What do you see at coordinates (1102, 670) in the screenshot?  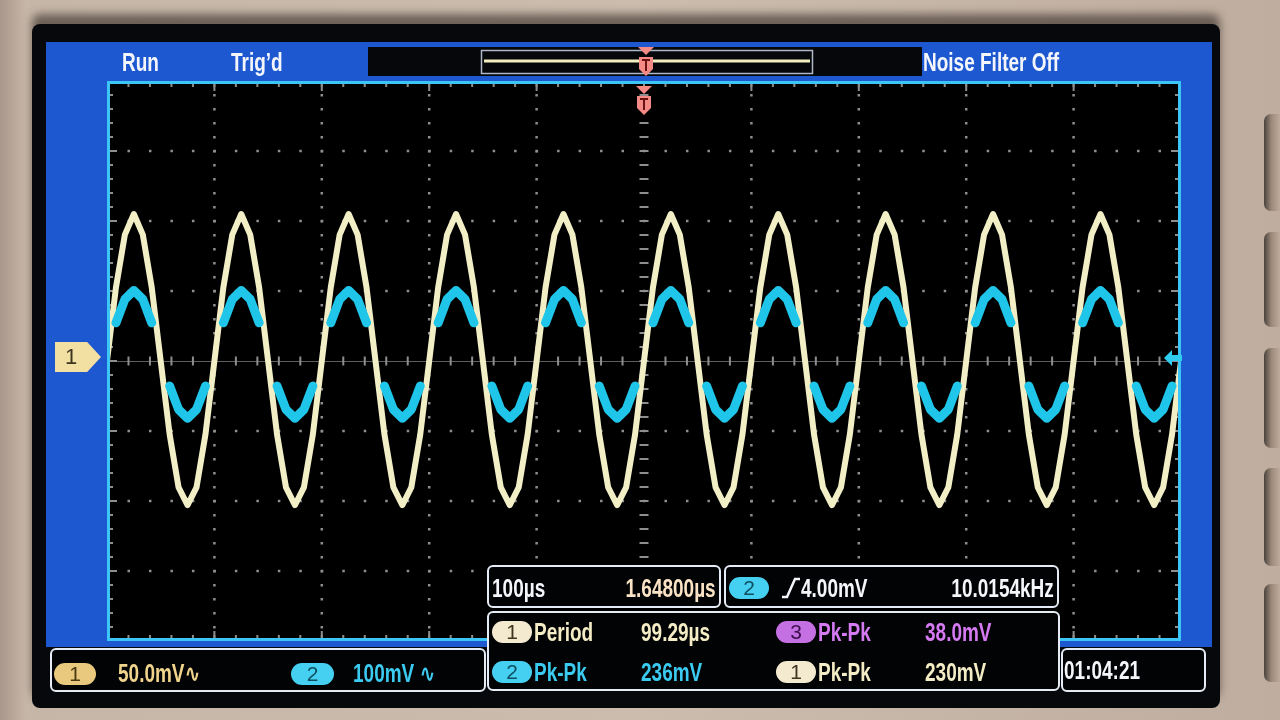 I see `text: 01:04:21` at bounding box center [1102, 670].